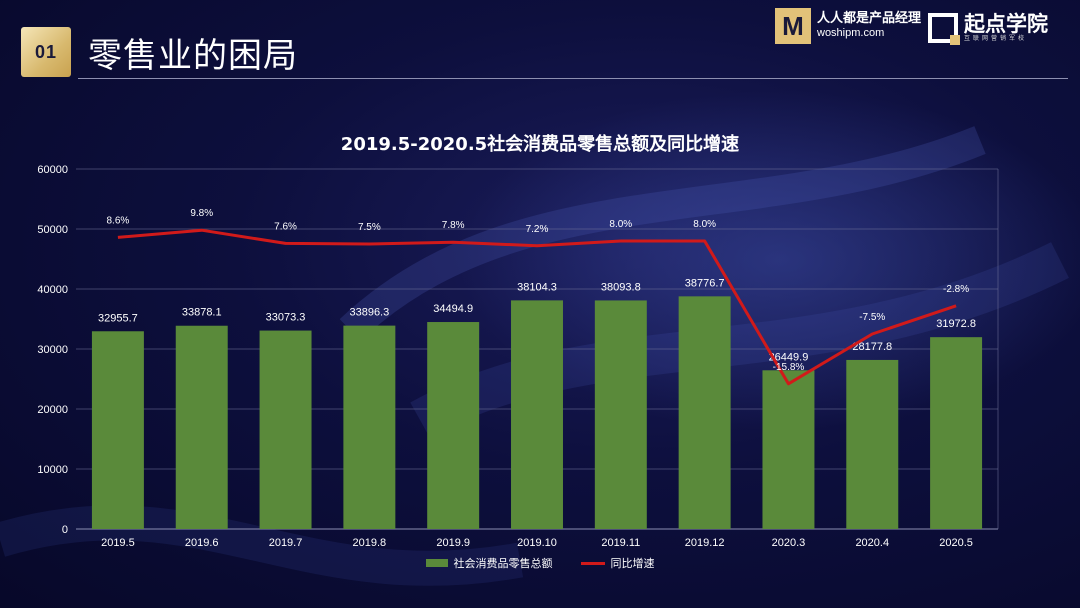  What do you see at coordinates (369, 227) in the screenshot?
I see `growth-value-label: 7.5%` at bounding box center [369, 227].